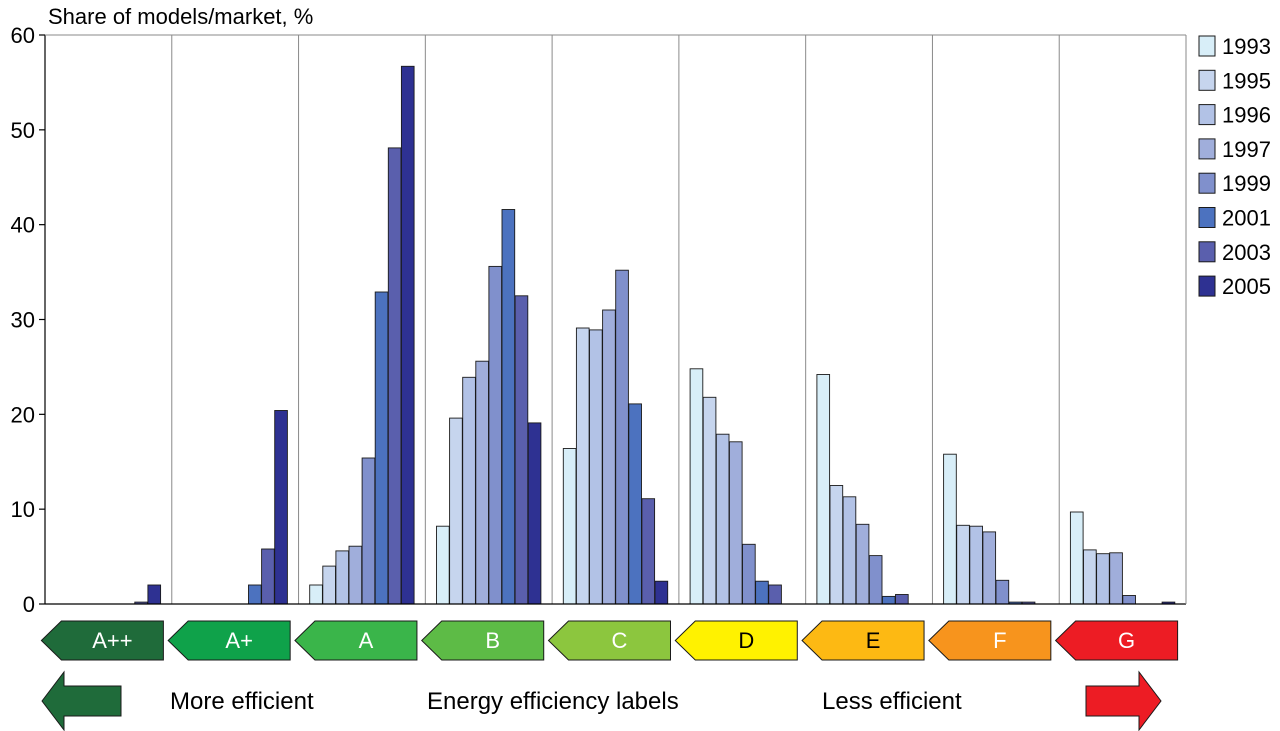 This screenshot has width=1280, height=731. What do you see at coordinates (875, 580) in the screenshot?
I see `bar-E-1999` at bounding box center [875, 580].